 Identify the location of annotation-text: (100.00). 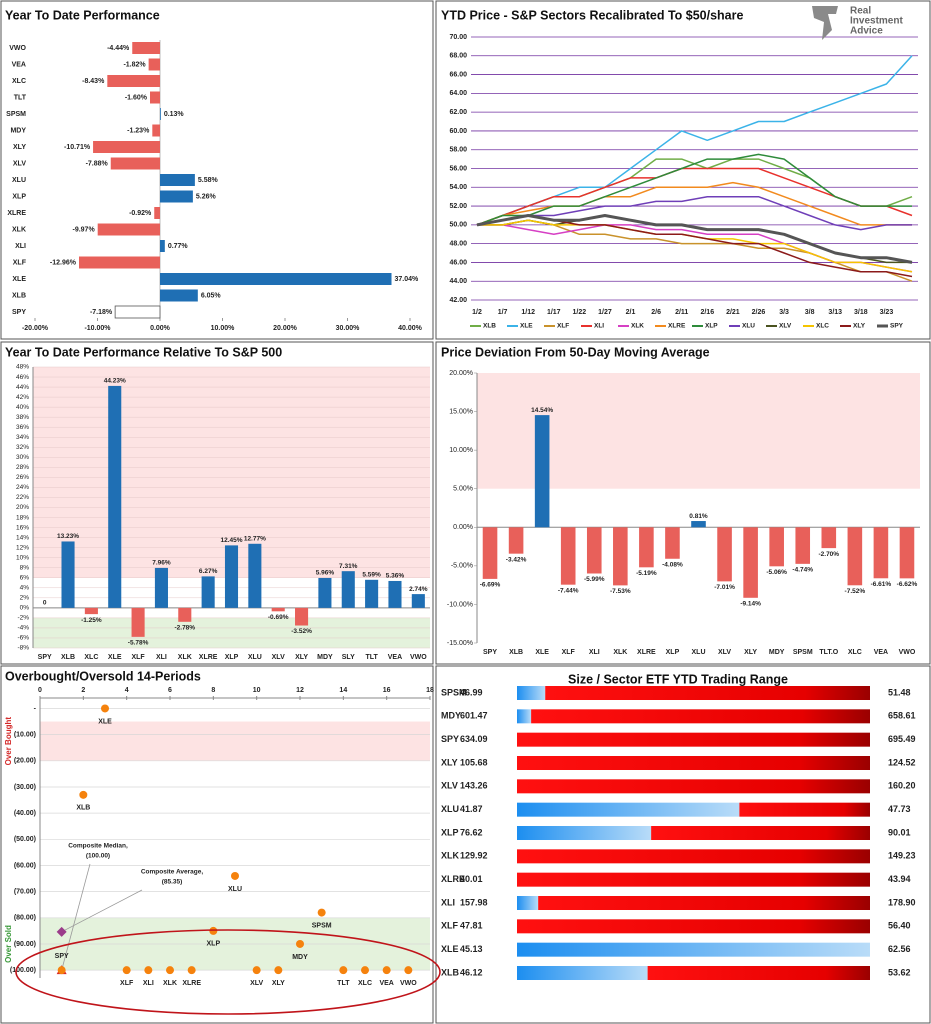
(98, 856).